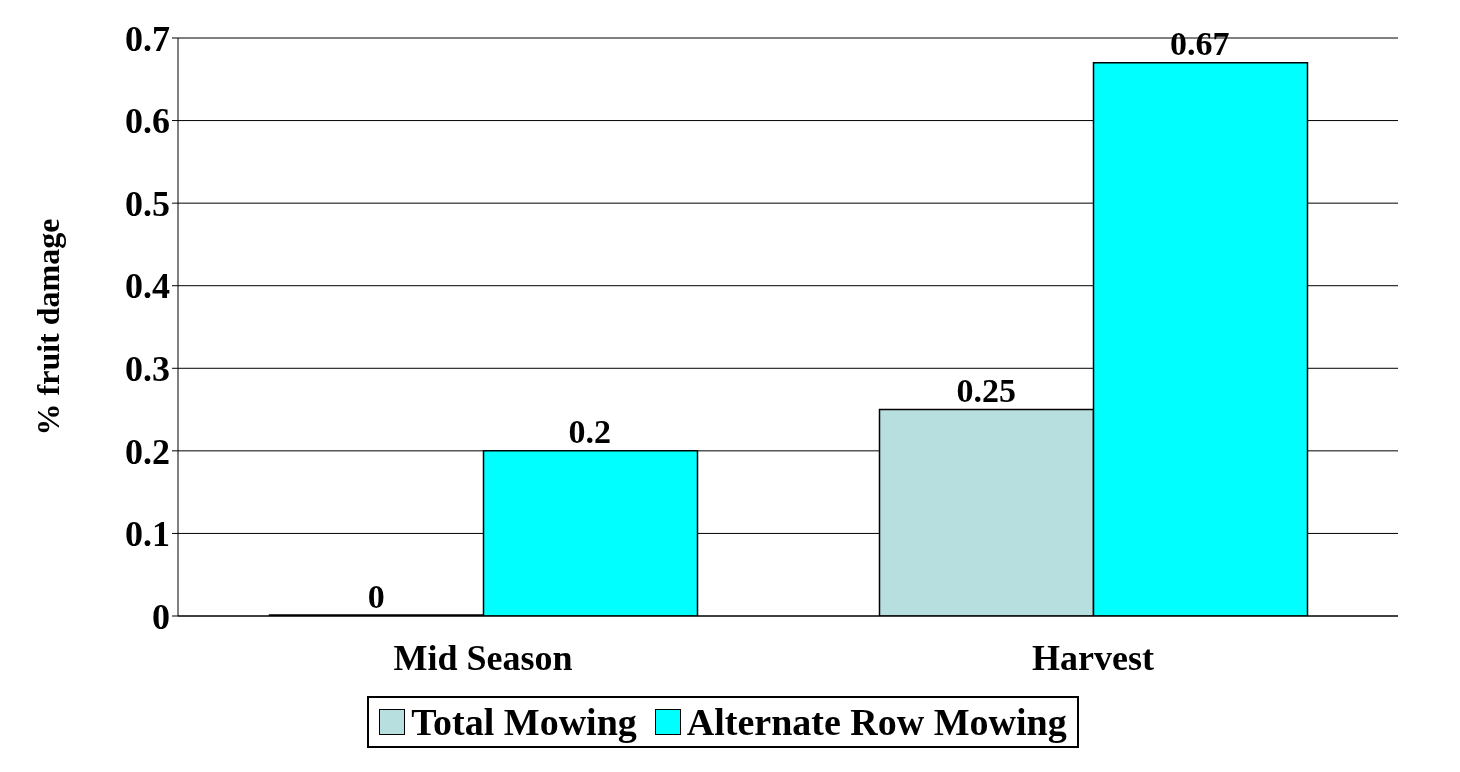  What do you see at coordinates (147, 121) in the screenshot?
I see `y-tick-label: 0.6` at bounding box center [147, 121].